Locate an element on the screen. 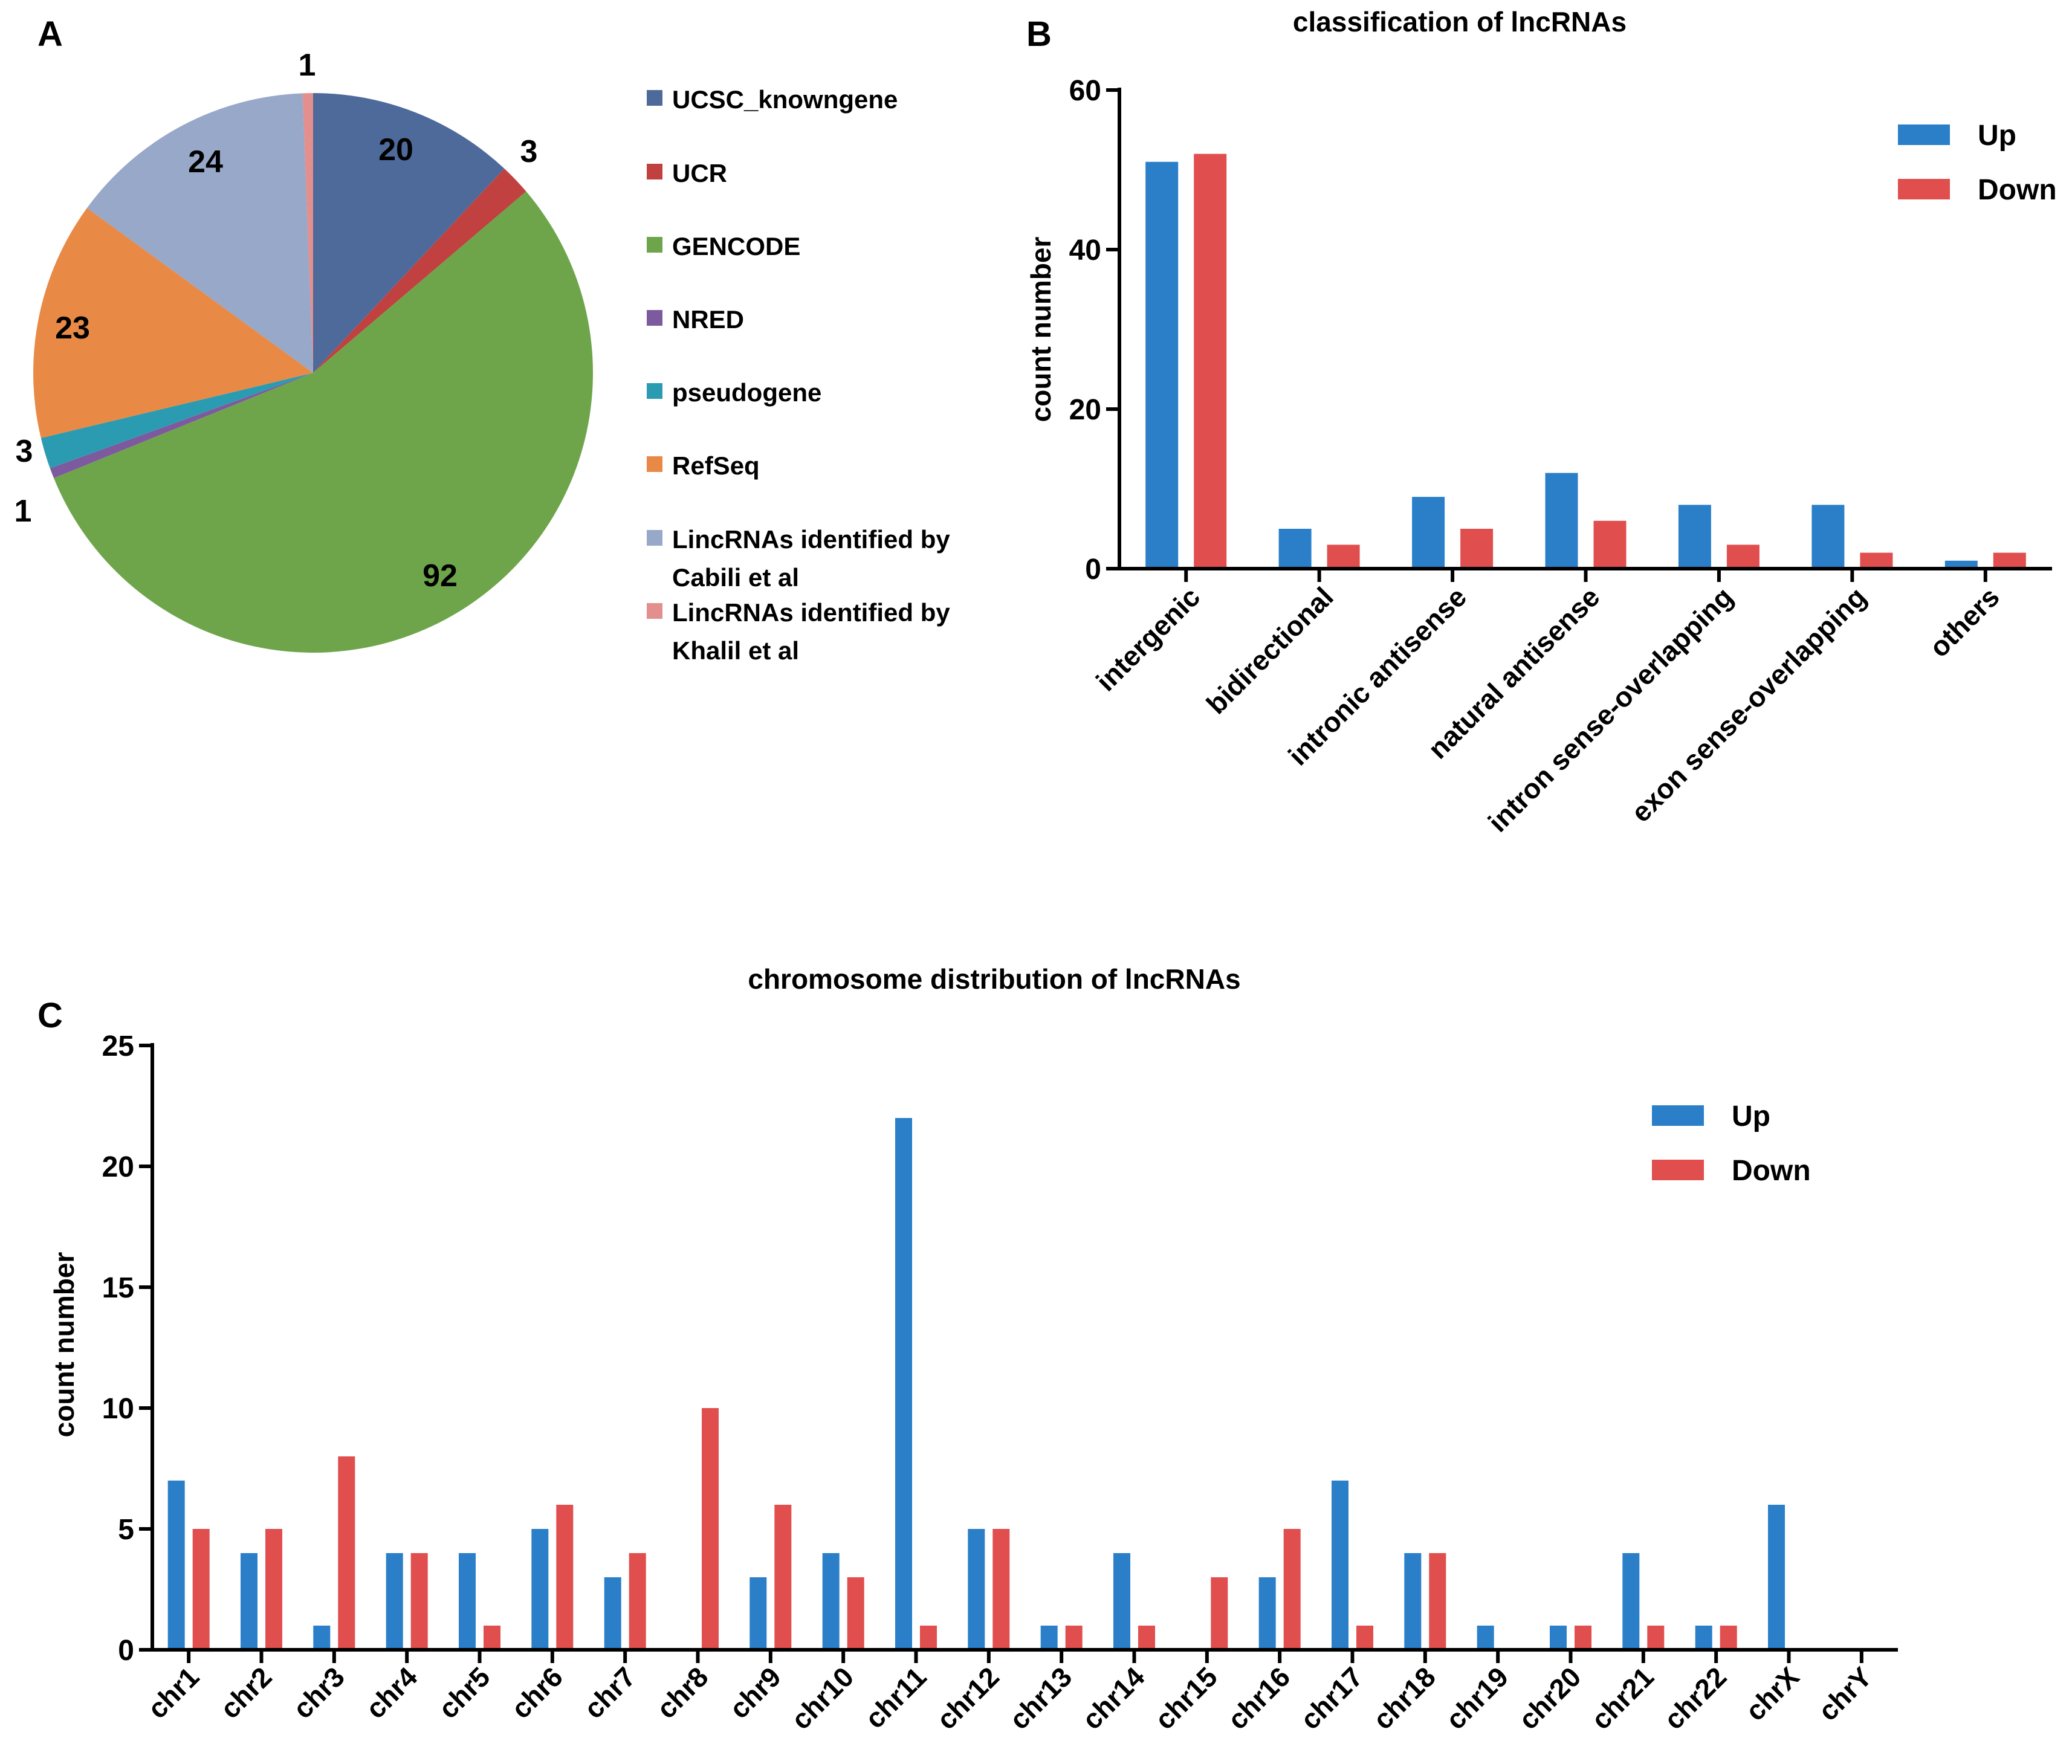 The image size is (2072, 1764). legend-swatch-ucr is located at coordinates (654, 171).